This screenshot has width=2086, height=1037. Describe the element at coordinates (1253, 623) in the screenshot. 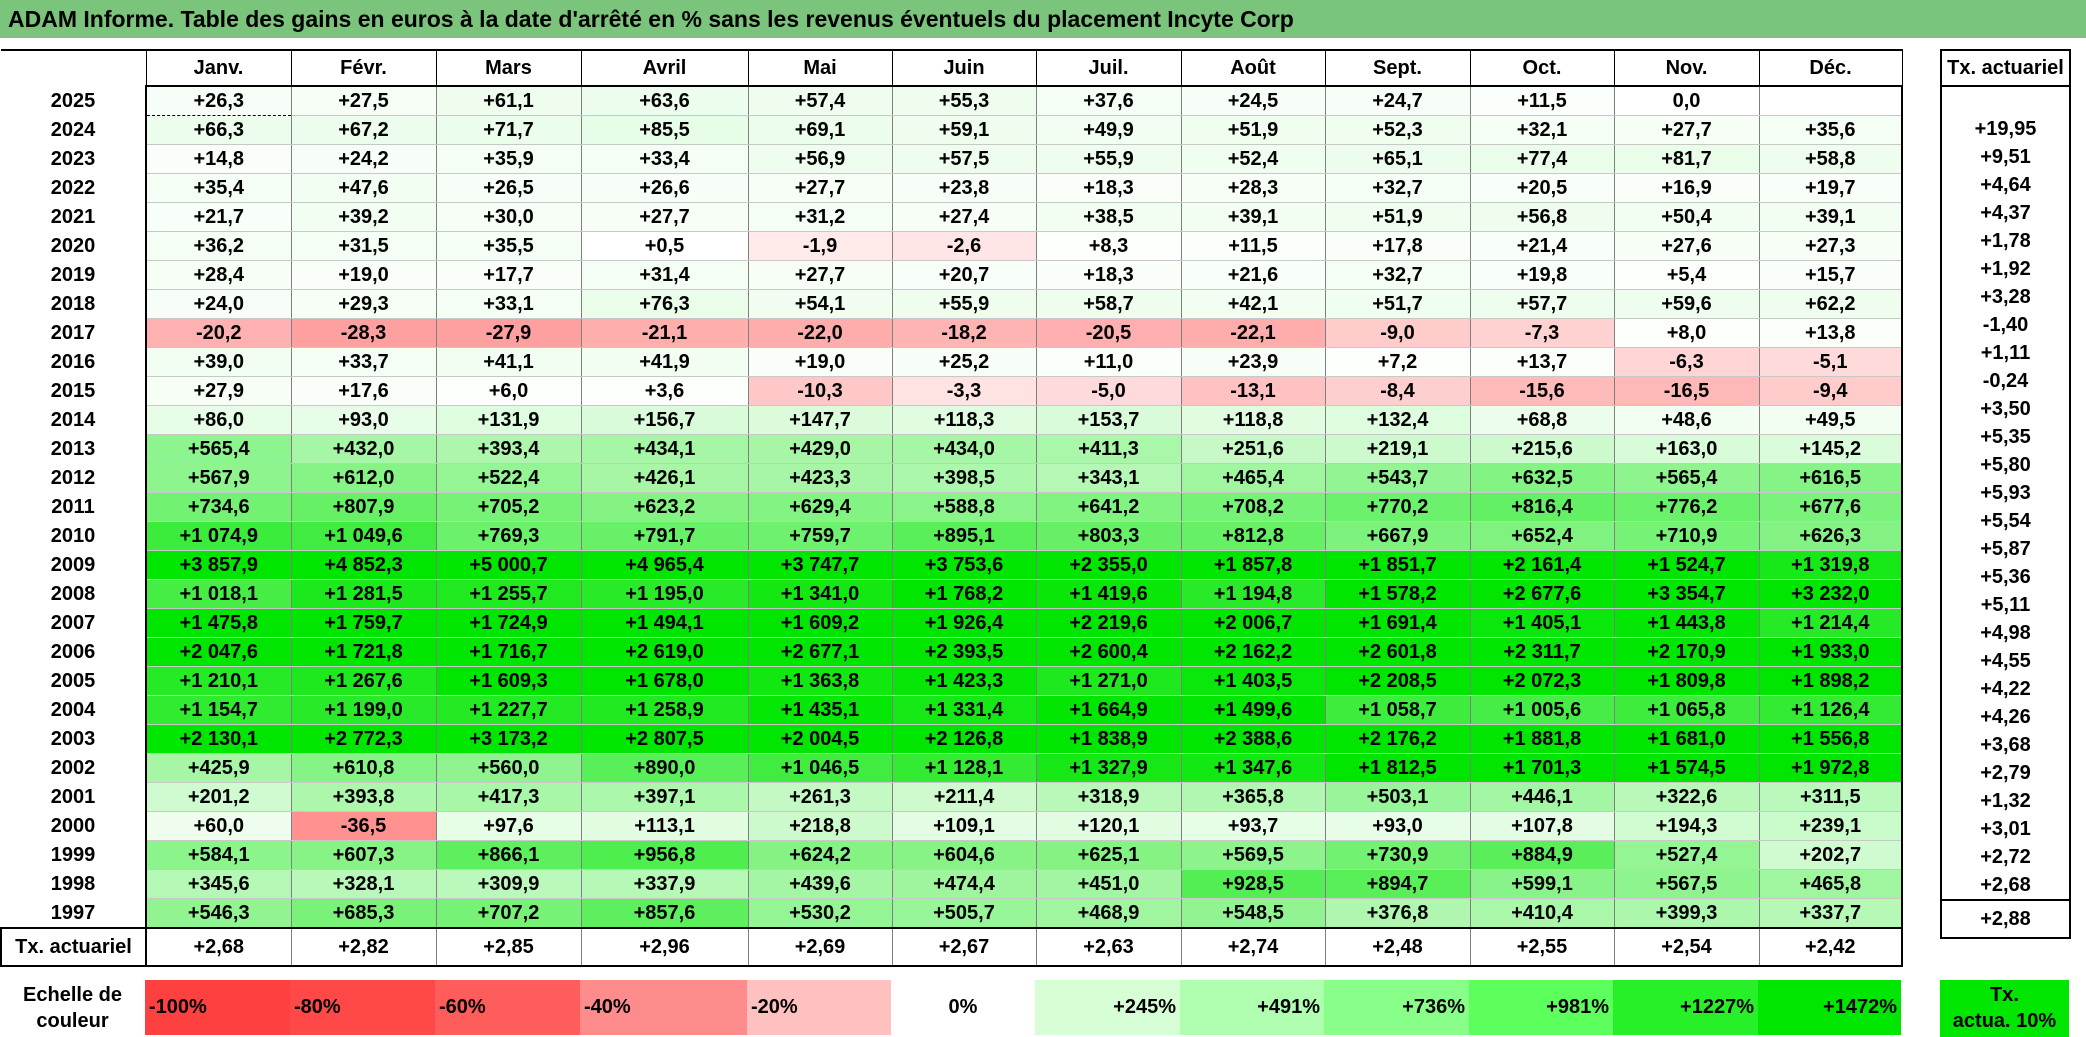

I see `gain-cell: +2 006,7` at that location.